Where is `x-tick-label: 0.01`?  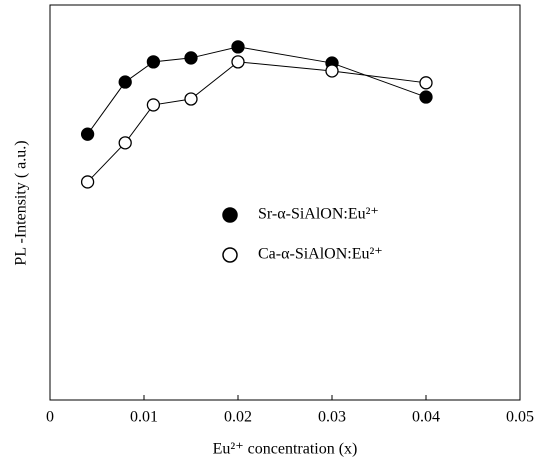 x-tick-label: 0.01 is located at coordinates (144, 417).